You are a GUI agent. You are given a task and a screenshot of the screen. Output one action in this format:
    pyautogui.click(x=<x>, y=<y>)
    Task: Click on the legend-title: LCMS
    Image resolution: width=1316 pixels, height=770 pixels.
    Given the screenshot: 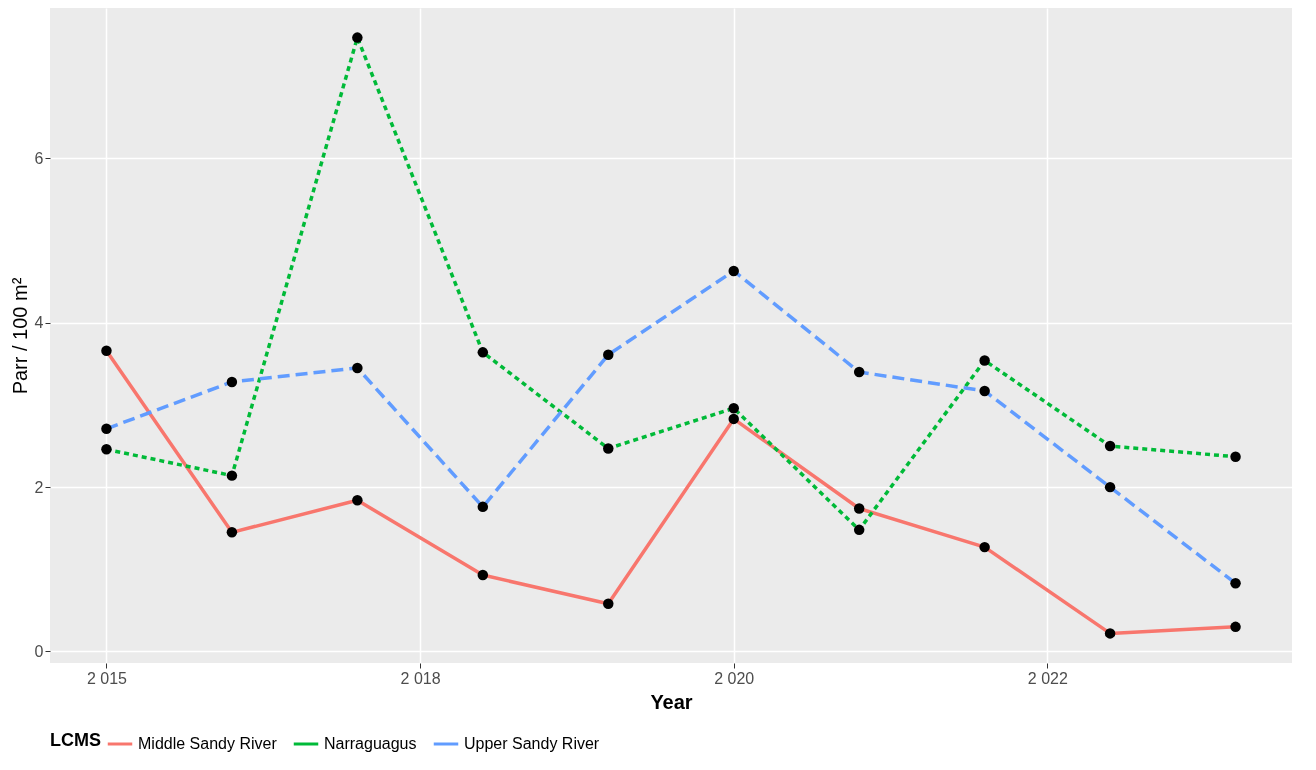 What is the action you would take?
    pyautogui.click(x=75, y=740)
    